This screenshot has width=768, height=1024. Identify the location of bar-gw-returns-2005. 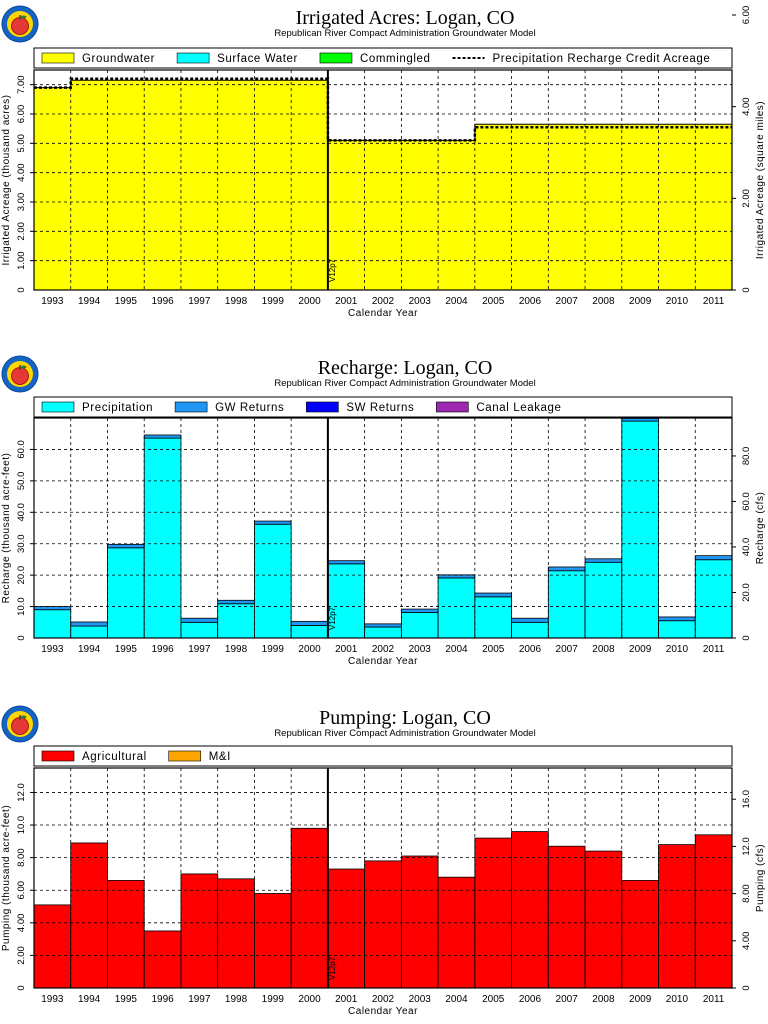
(493, 595).